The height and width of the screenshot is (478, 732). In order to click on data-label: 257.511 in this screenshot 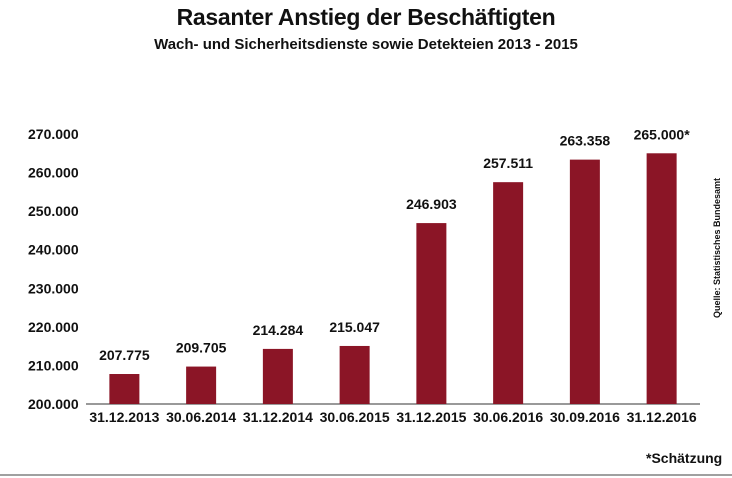, I will do `click(508, 163)`.